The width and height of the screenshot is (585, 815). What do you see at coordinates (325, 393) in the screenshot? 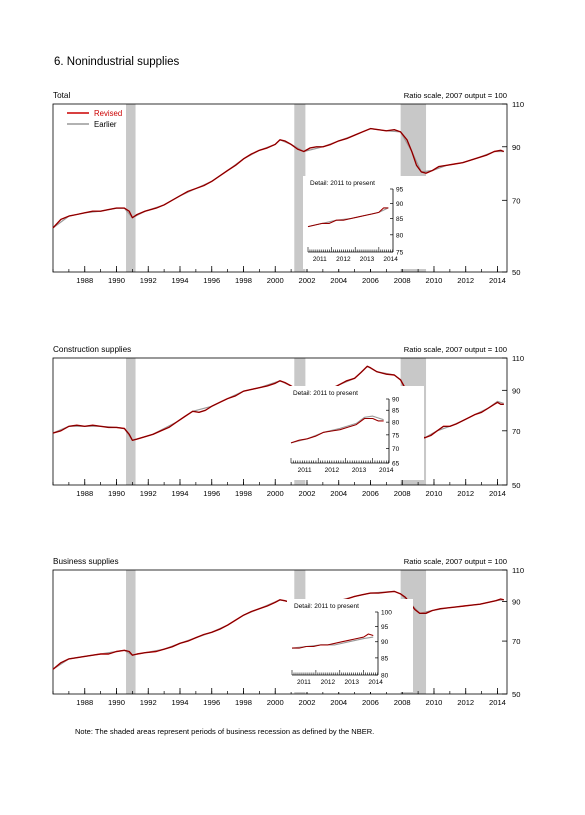
I see `inset-title: Detail: 2011 to present` at bounding box center [325, 393].